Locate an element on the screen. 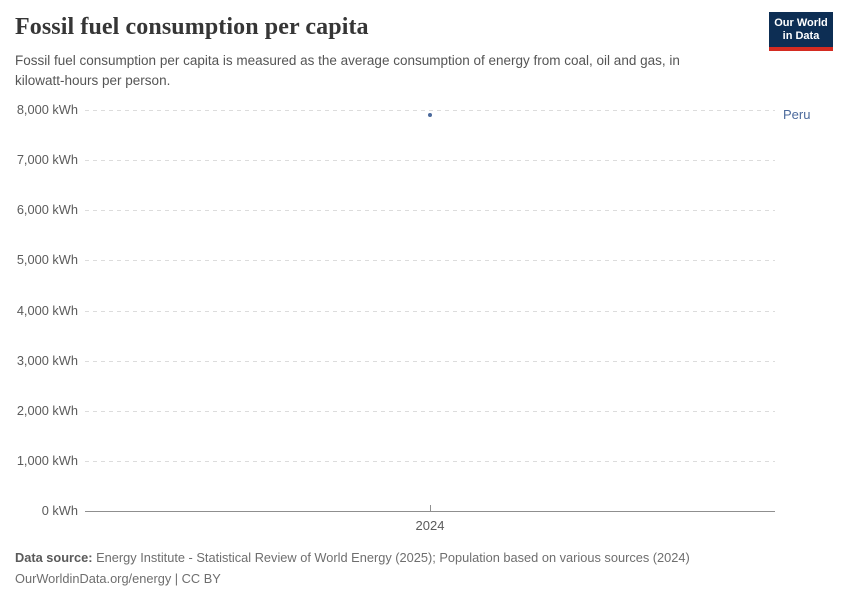 This screenshot has height=600, width=850. data-source-label: Data source: is located at coordinates (54, 557).